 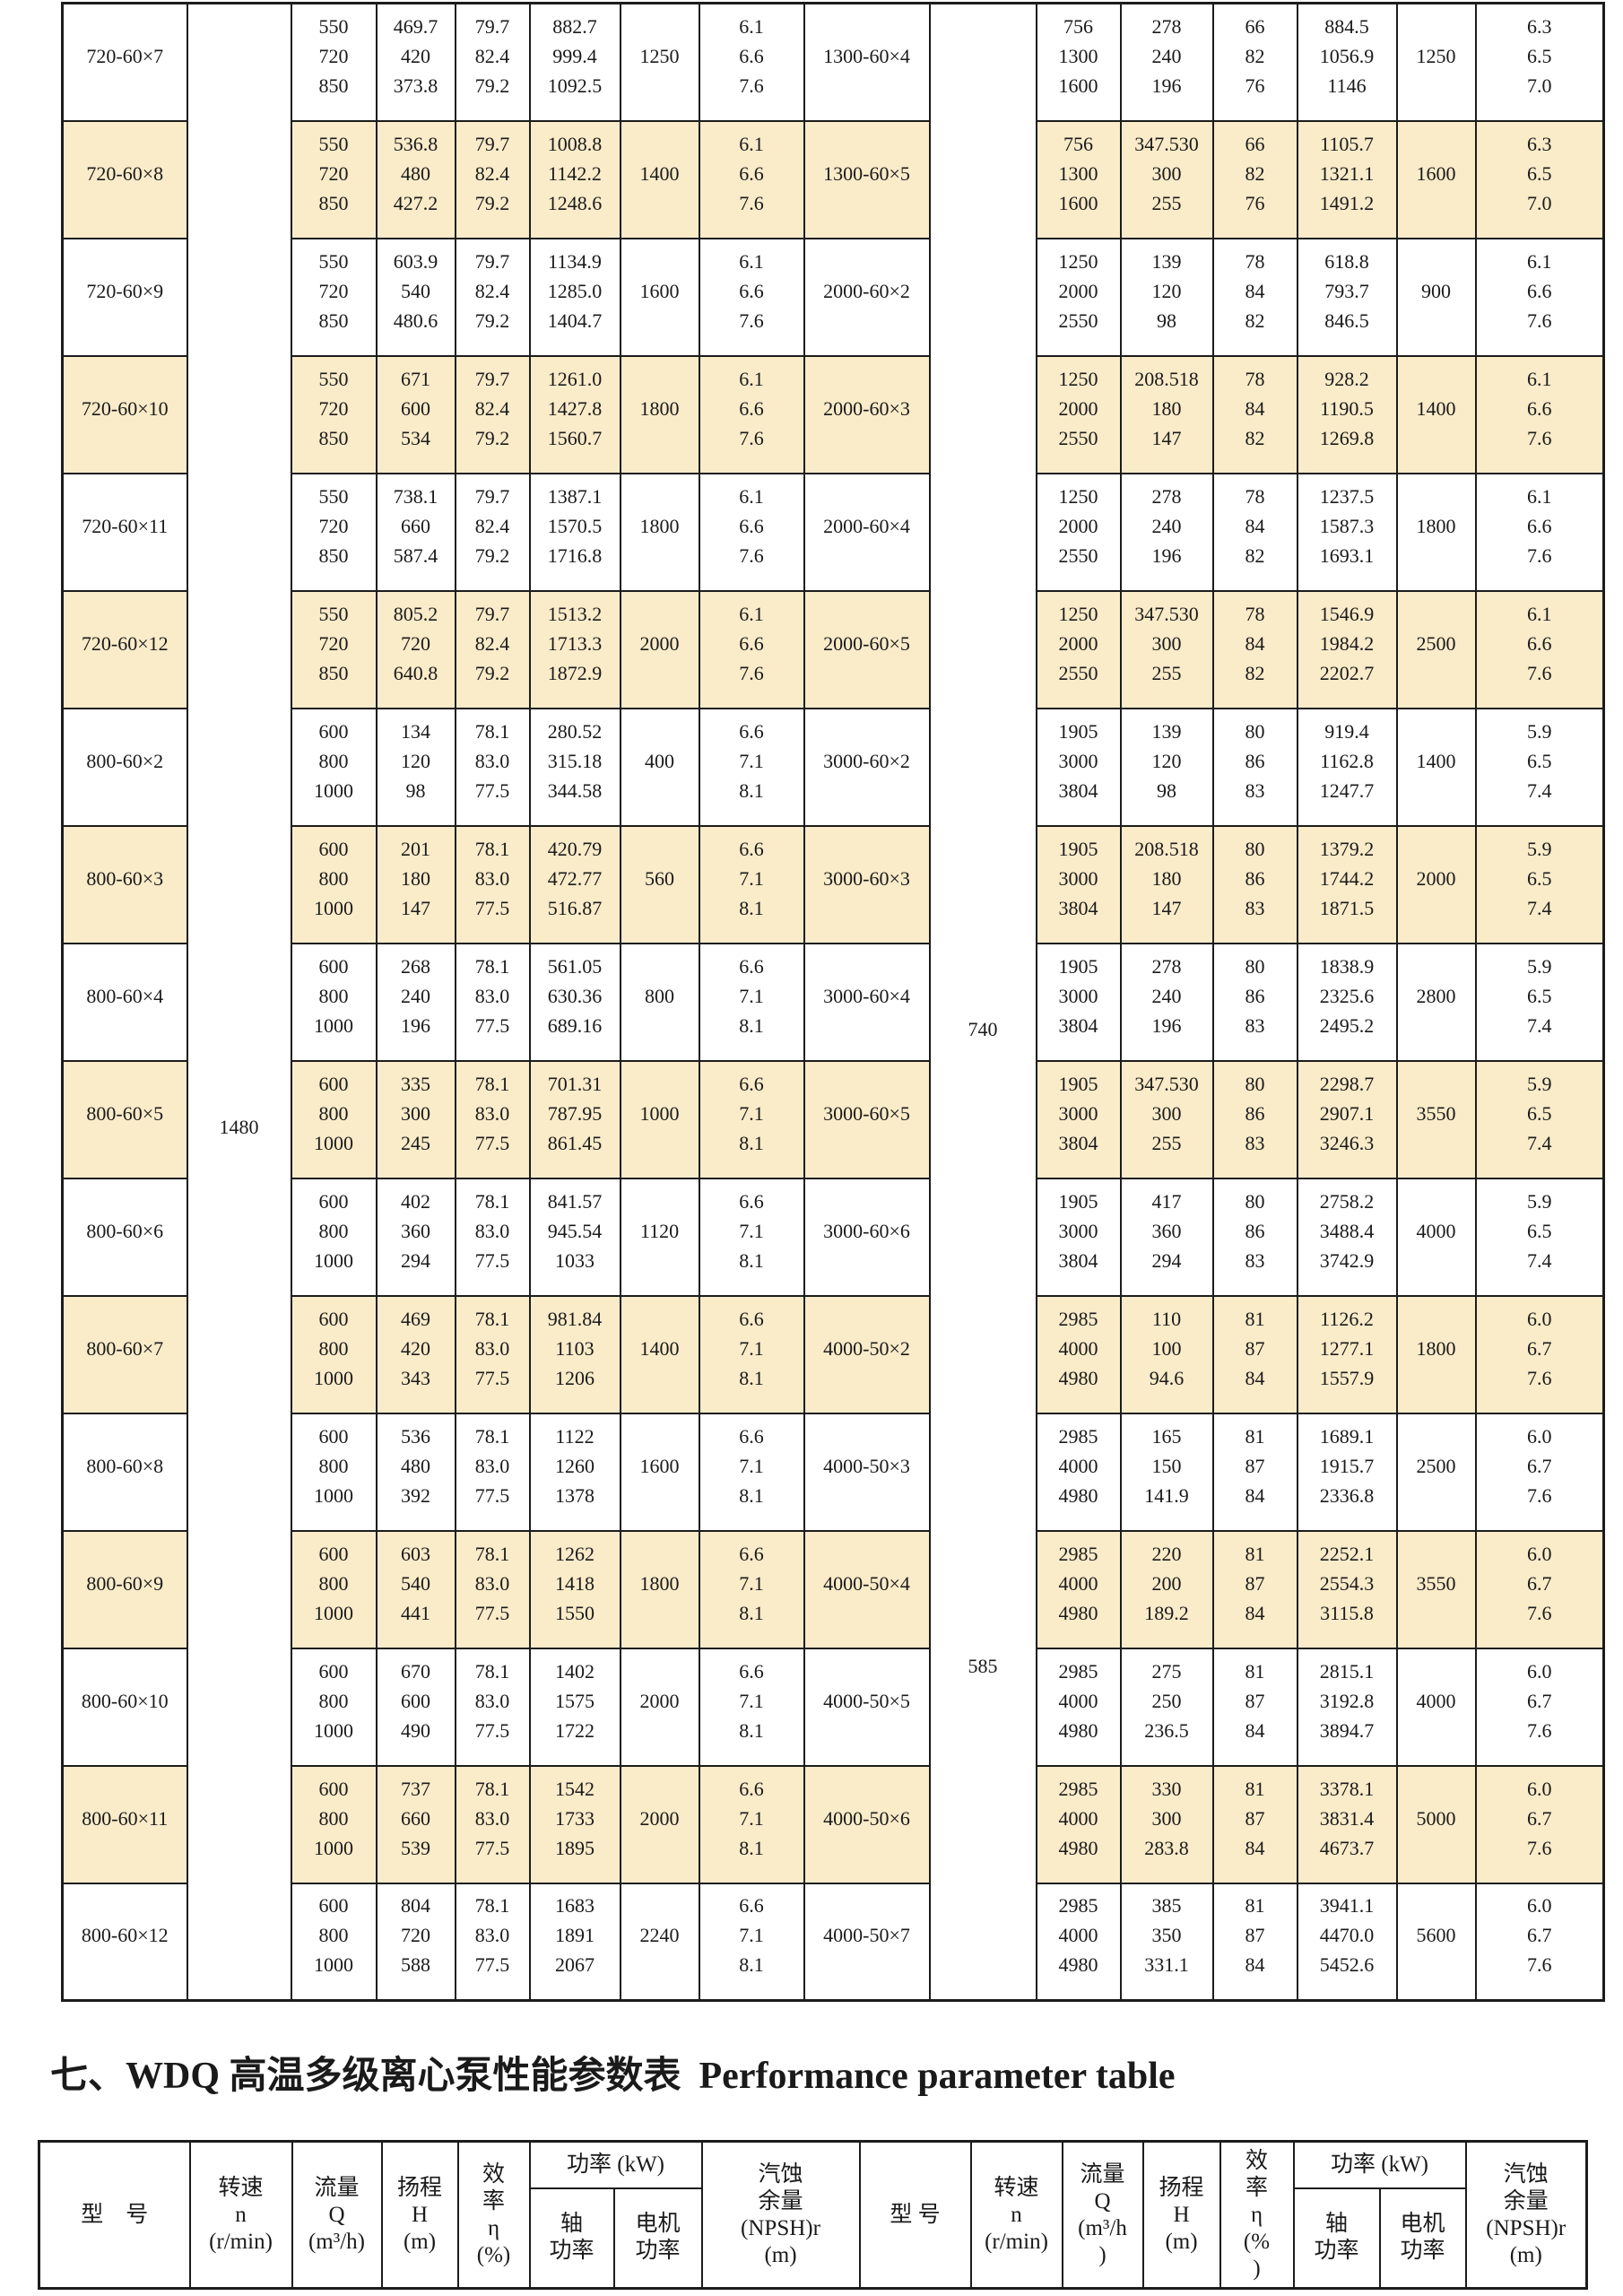 I want to click on cell-model2: 2000-60×3, so click(x=867, y=414).